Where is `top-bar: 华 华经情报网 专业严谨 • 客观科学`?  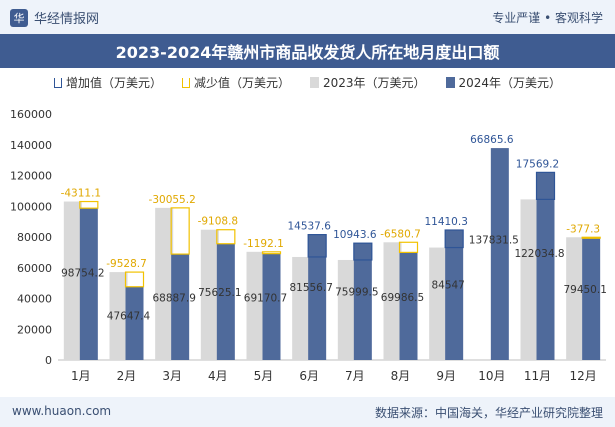
top-bar: 华 华经情报网 专业严谨 • 客观科学 is located at coordinates (307, 17).